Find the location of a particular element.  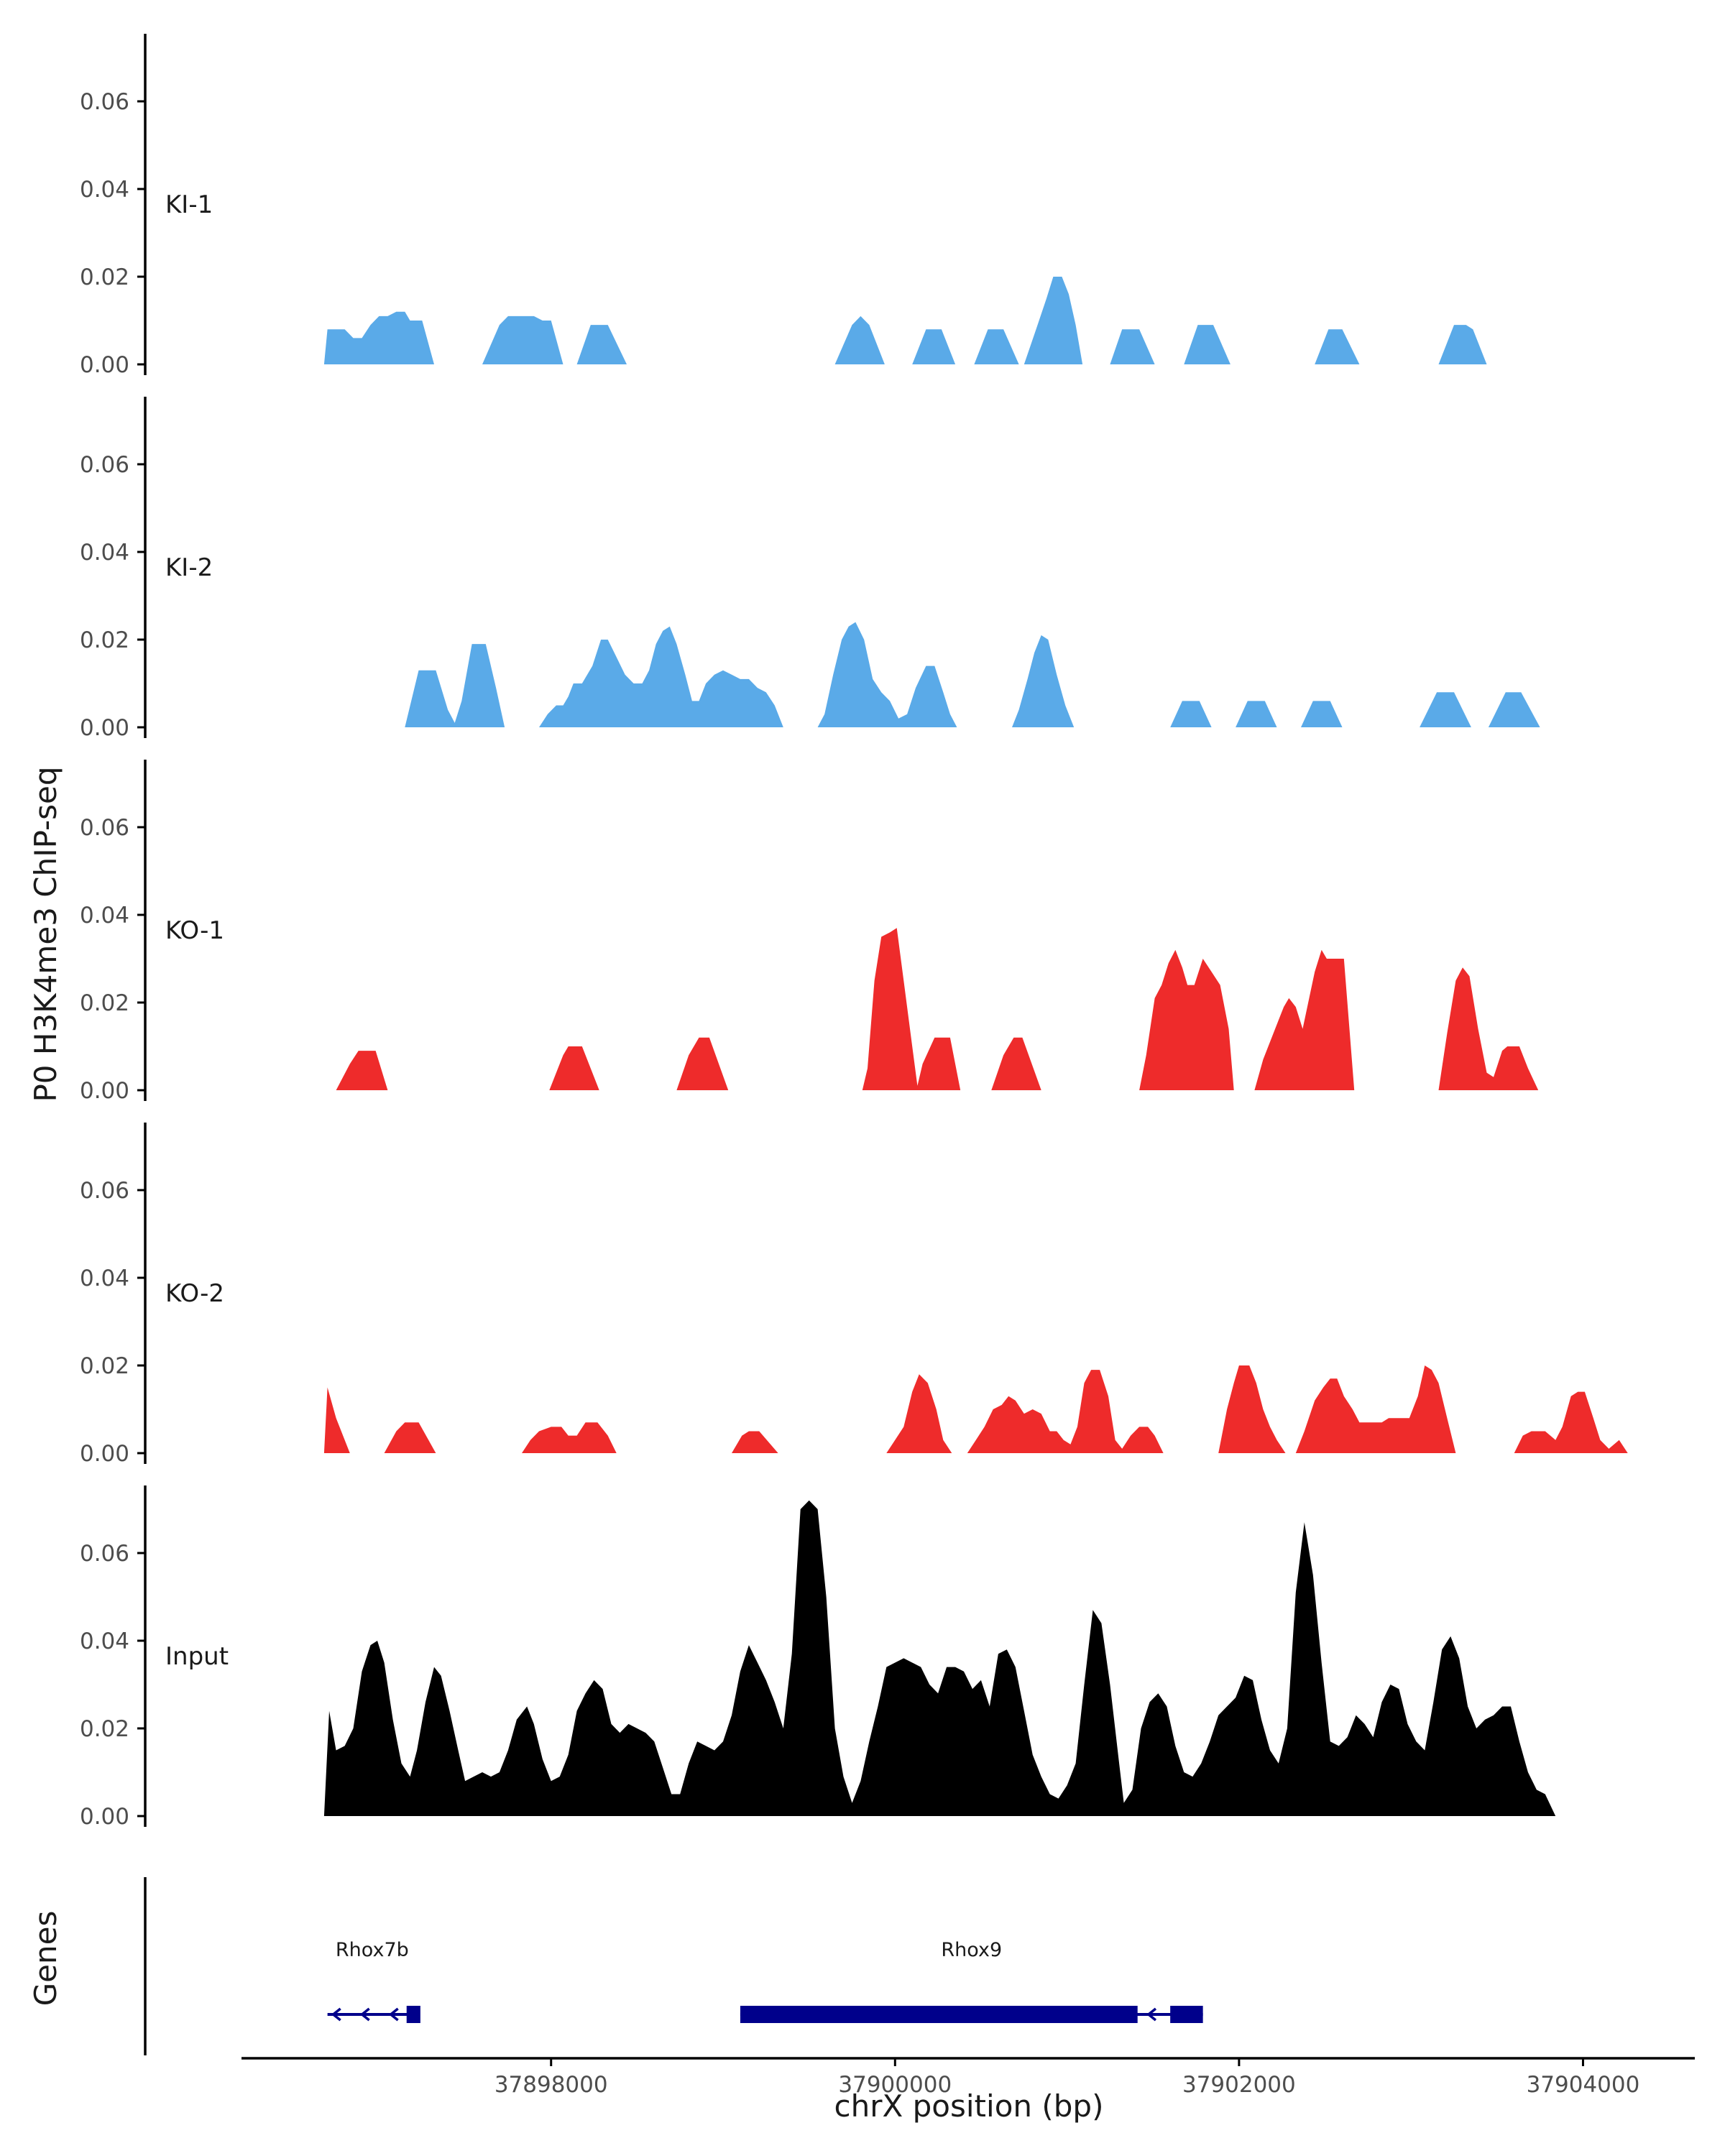

x-tick-label: 37904000 is located at coordinates (1583, 2085).